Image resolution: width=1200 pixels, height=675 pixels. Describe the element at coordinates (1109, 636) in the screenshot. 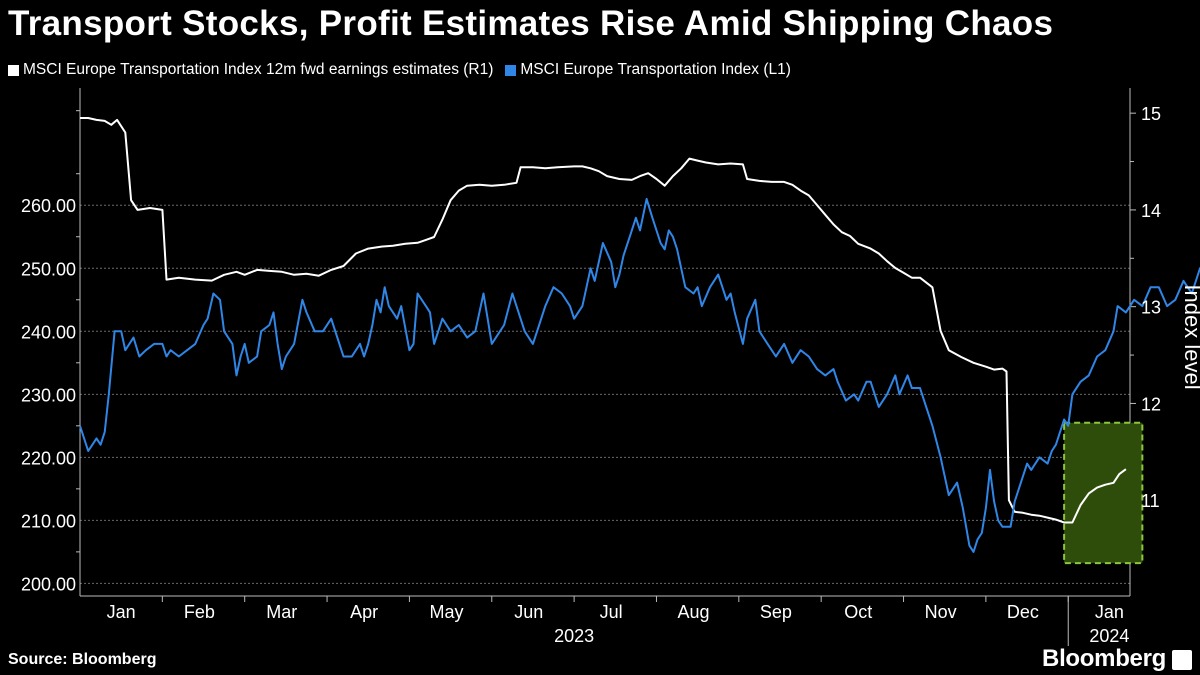

I see `year-label: 2024` at that location.